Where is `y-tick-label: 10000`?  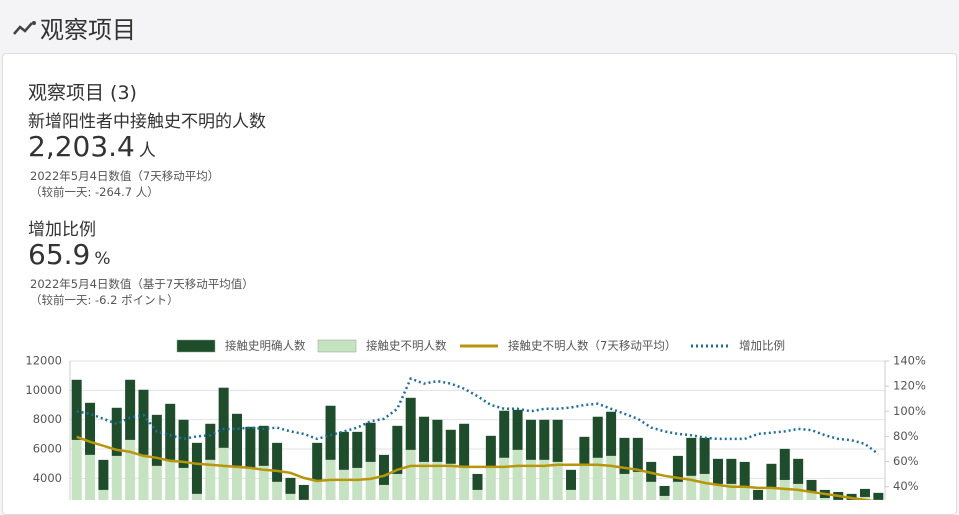 y-tick-label: 10000 is located at coordinates (43, 390).